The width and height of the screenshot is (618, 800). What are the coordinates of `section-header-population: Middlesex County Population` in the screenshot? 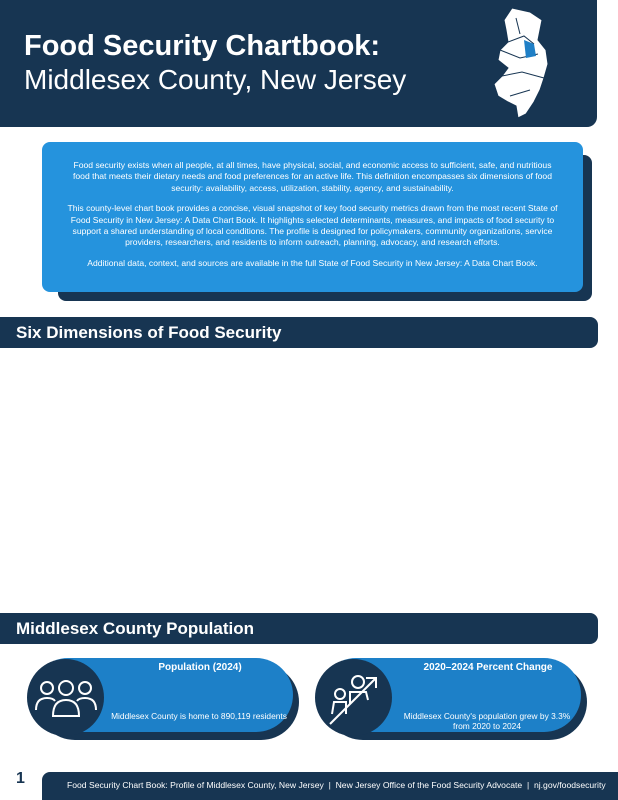 It's located at (299, 628).